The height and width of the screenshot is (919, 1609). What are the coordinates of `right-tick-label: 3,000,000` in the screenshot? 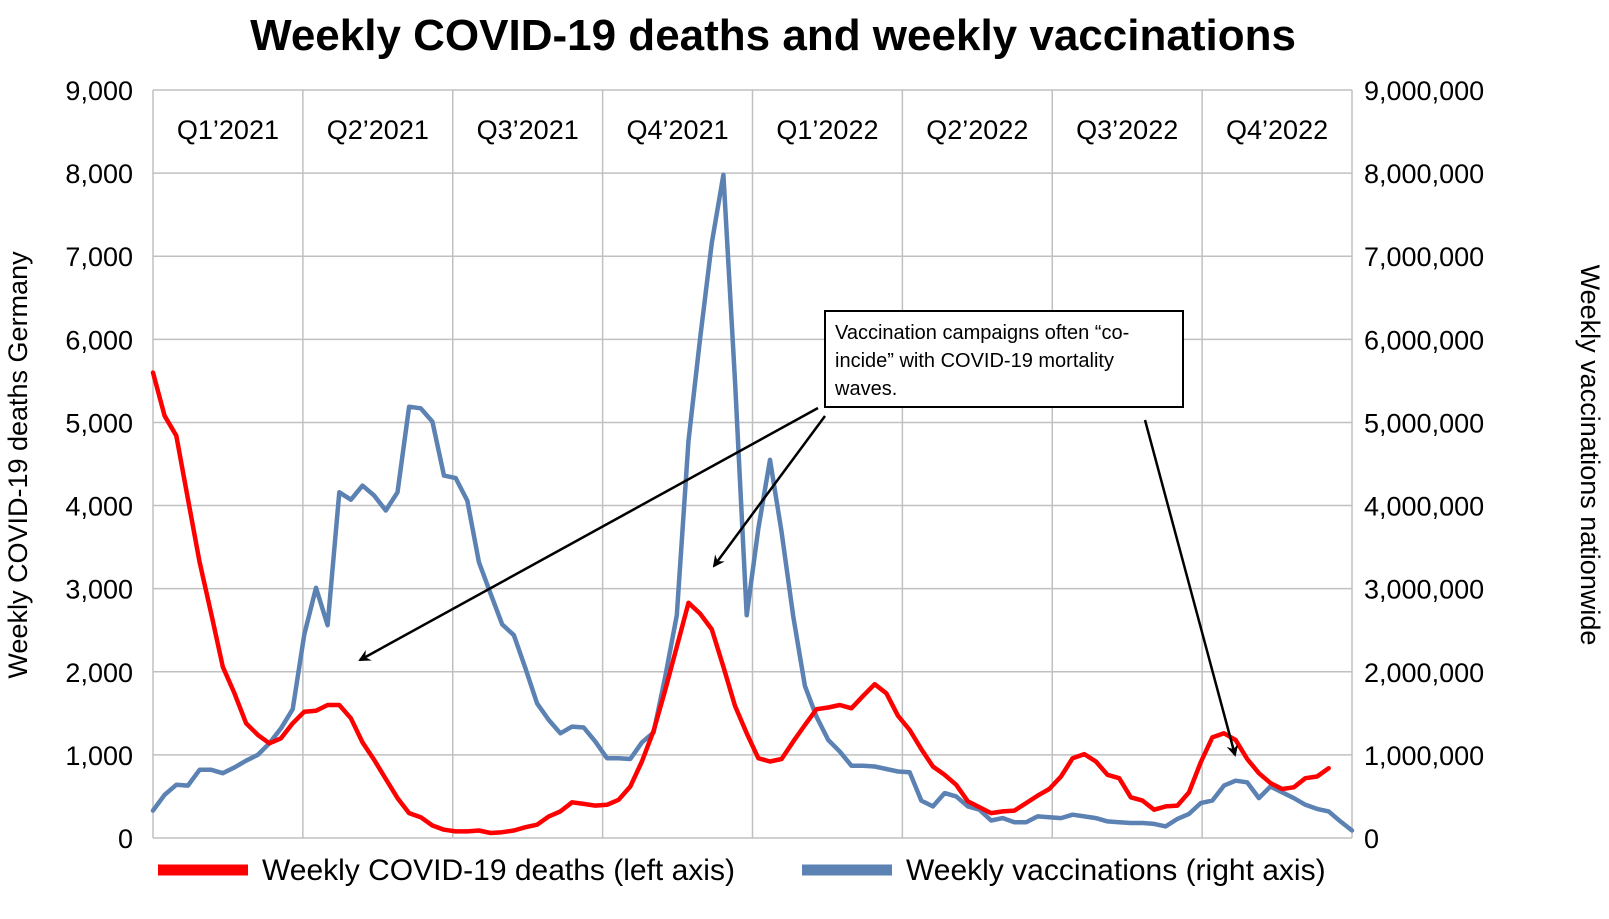 It's located at (1424, 590).